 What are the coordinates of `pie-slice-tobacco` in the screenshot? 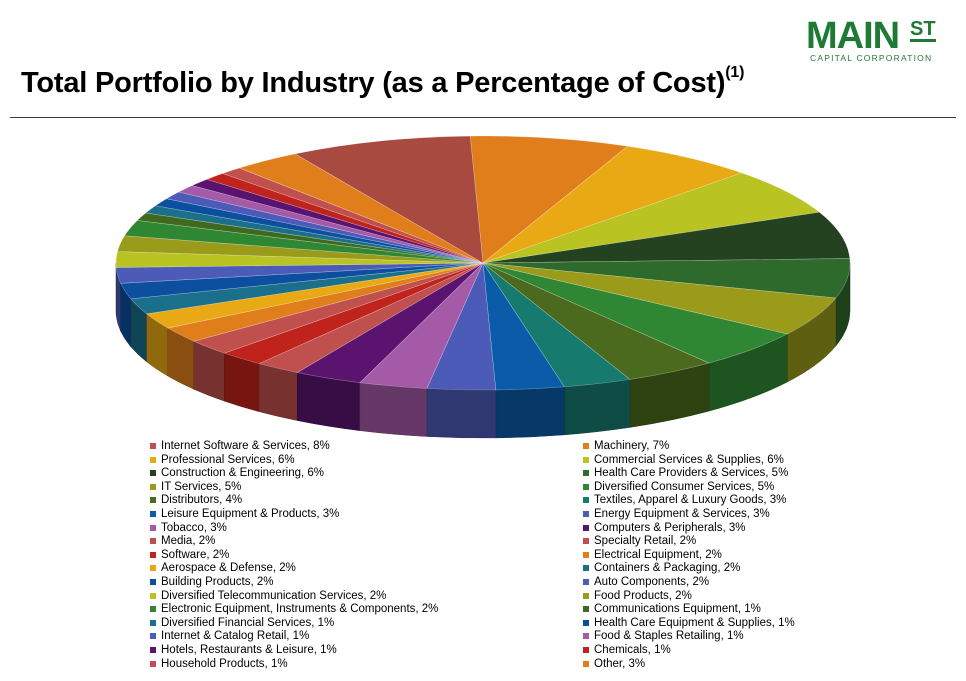 It's located at (421, 325).